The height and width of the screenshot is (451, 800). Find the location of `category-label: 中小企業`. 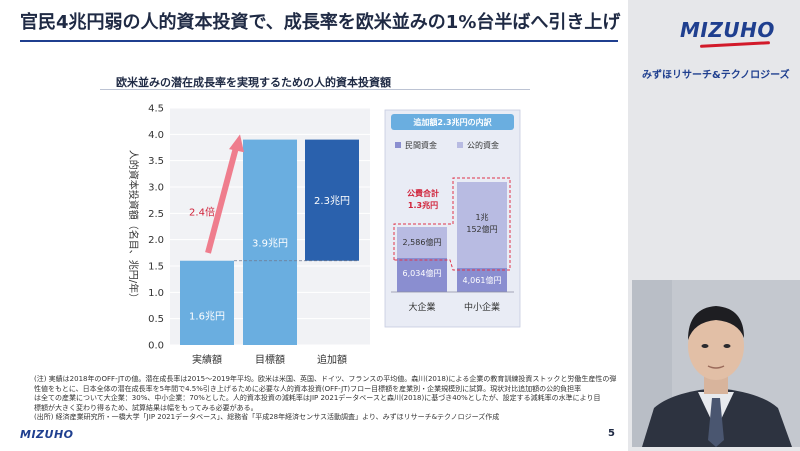

category-label: 中小企業 is located at coordinates (482, 307).